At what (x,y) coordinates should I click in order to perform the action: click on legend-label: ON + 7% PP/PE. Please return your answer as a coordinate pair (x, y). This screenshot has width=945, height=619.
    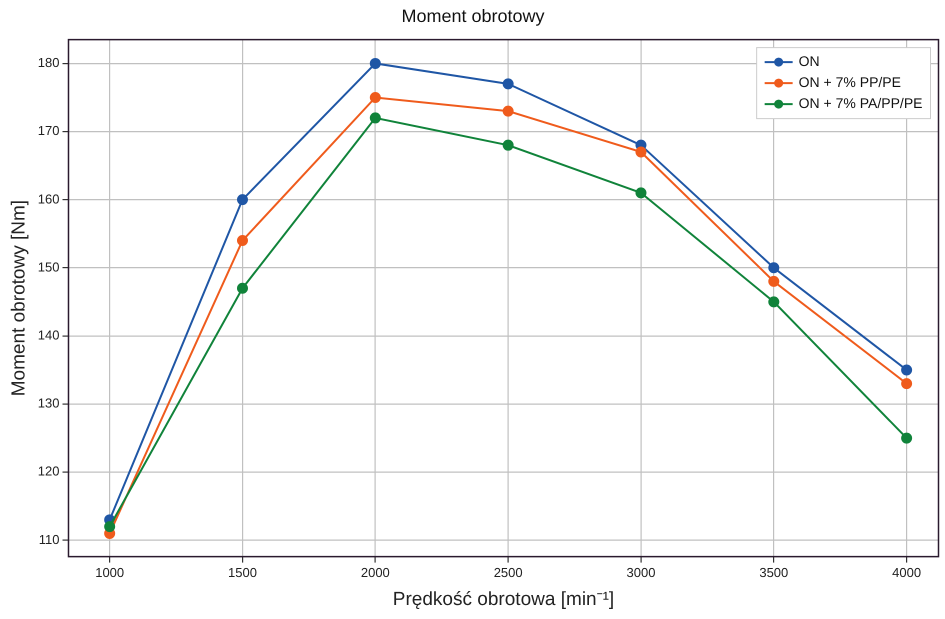
    Looking at the image, I should click on (849, 82).